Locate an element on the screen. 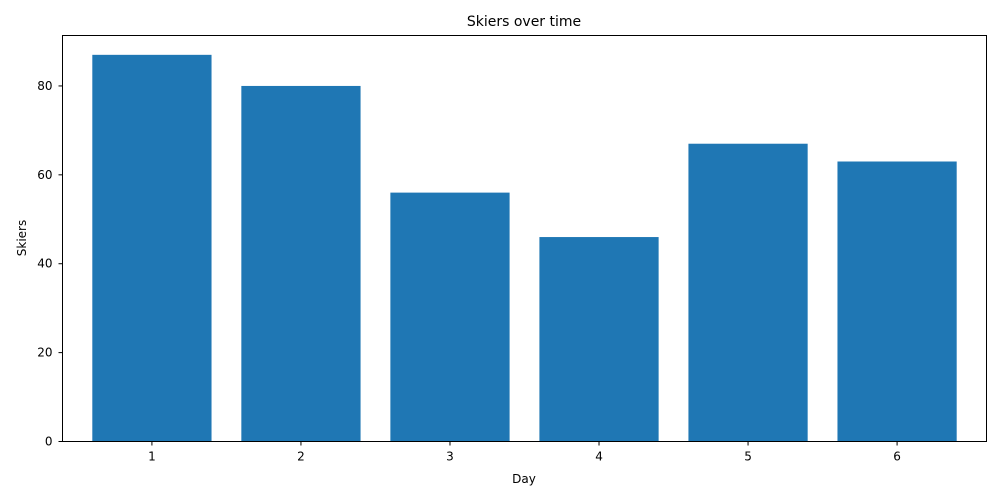 This screenshot has width=1000, height=500. y-axis-label: Skiers is located at coordinates (22, 238).